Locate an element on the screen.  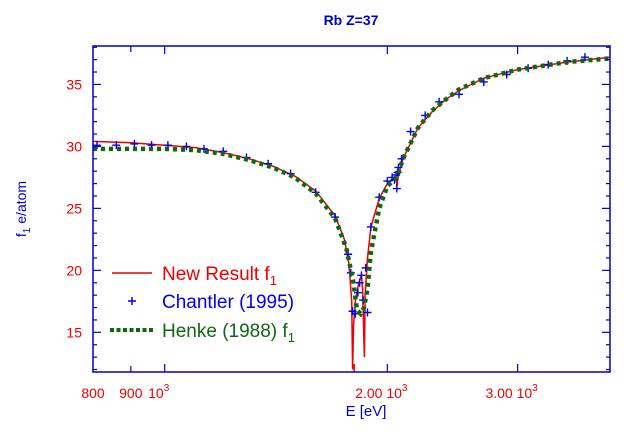
legend-item-new-result: New Result f1 is located at coordinates (194, 276).